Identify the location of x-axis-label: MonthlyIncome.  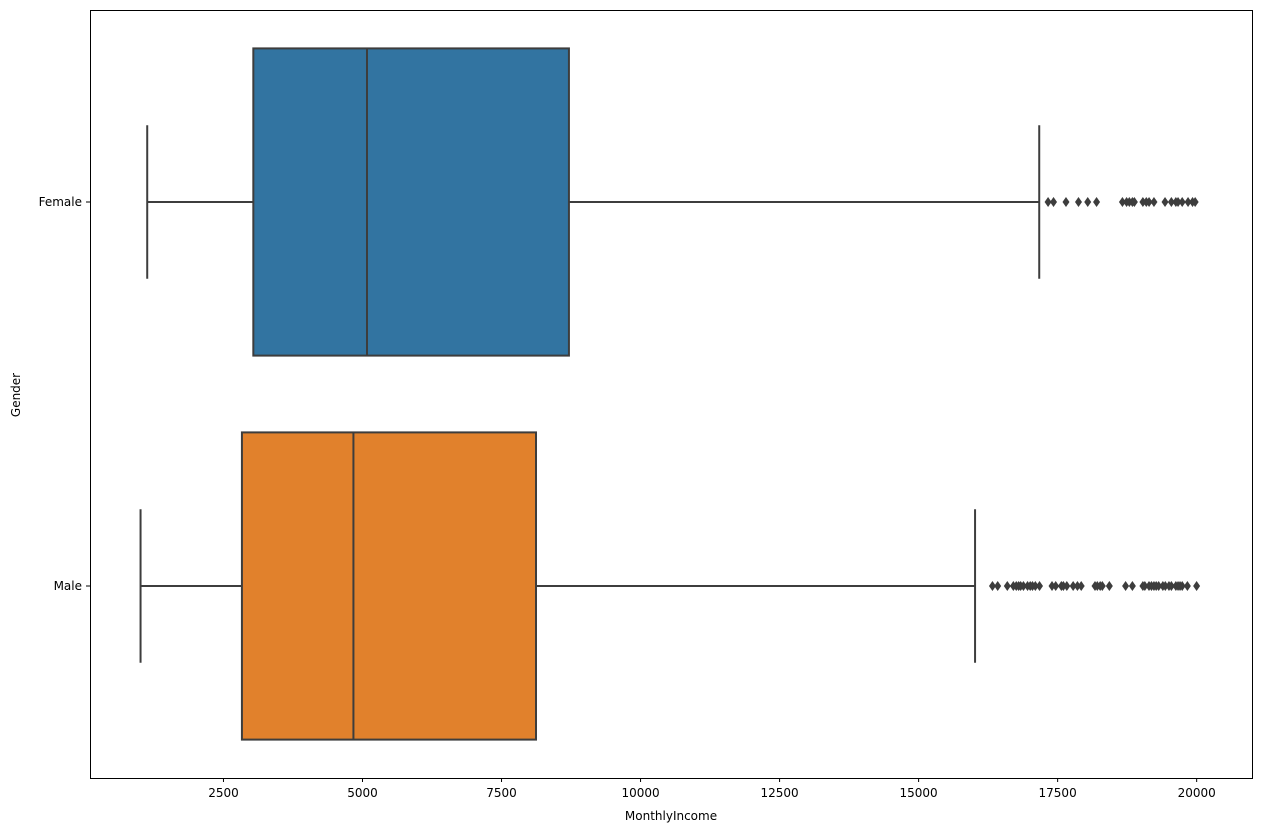
(671, 816).